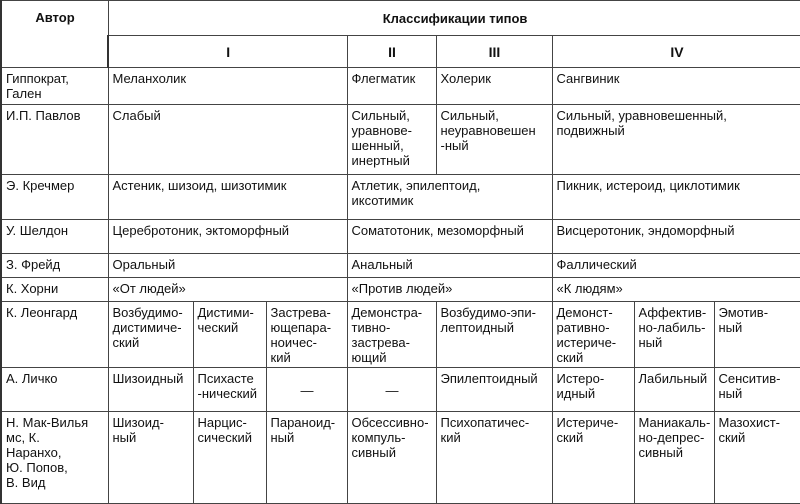 This screenshot has width=800, height=504. I want to click on author-cell: К. Хорни, so click(54, 289).